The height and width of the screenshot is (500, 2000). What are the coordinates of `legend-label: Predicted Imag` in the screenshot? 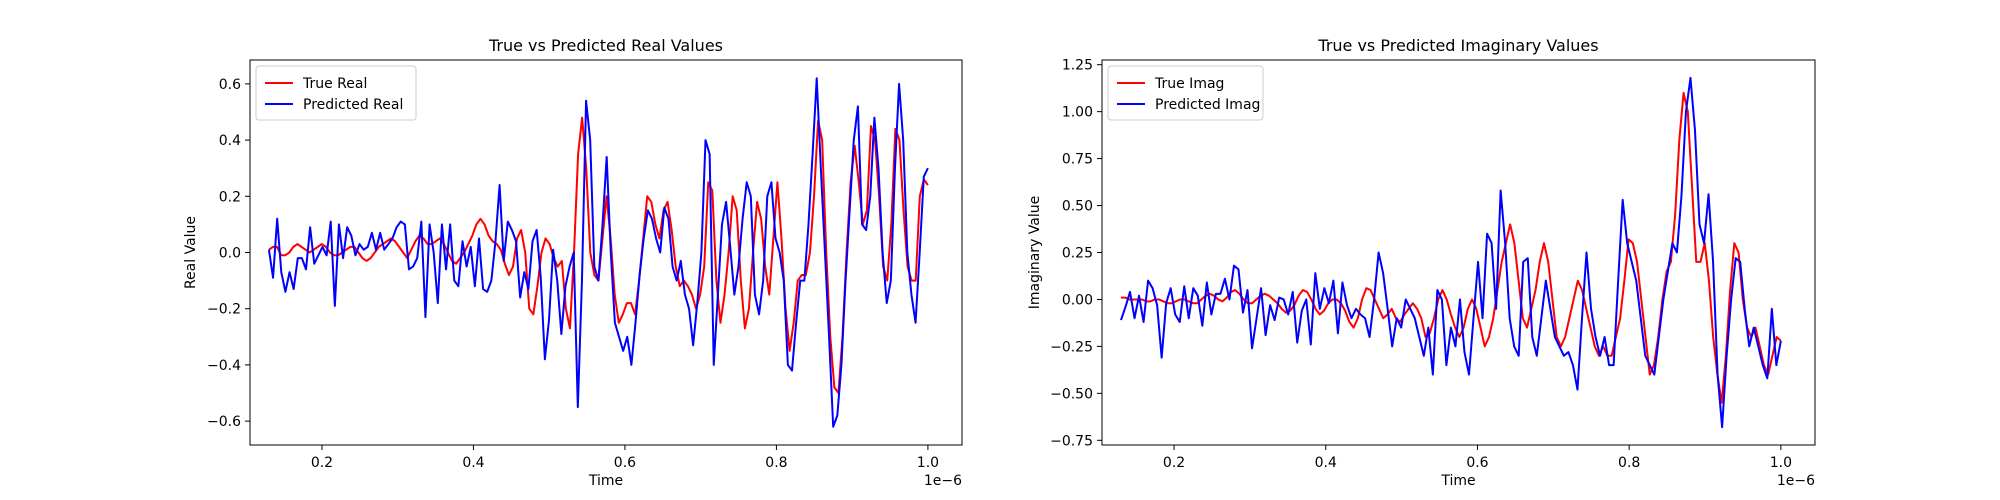 It's located at (1207, 105).